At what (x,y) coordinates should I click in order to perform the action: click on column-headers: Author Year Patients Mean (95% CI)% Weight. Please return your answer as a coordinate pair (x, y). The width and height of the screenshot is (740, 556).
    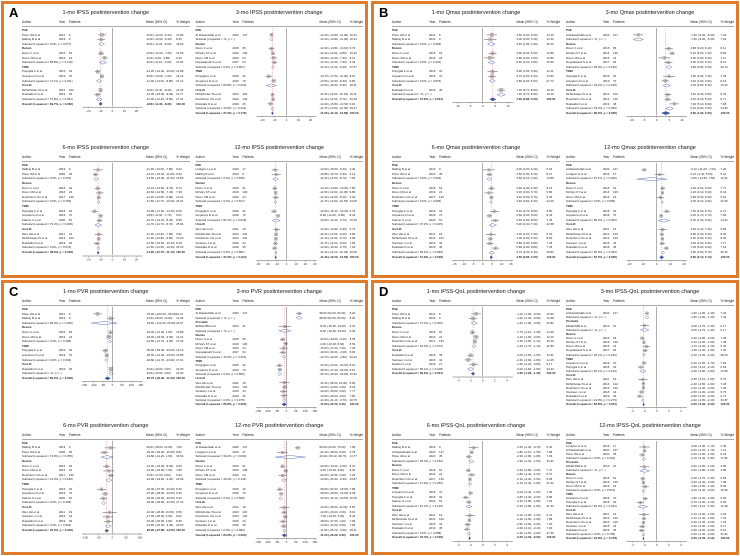
    Looking at the image, I should click on (106, 436).